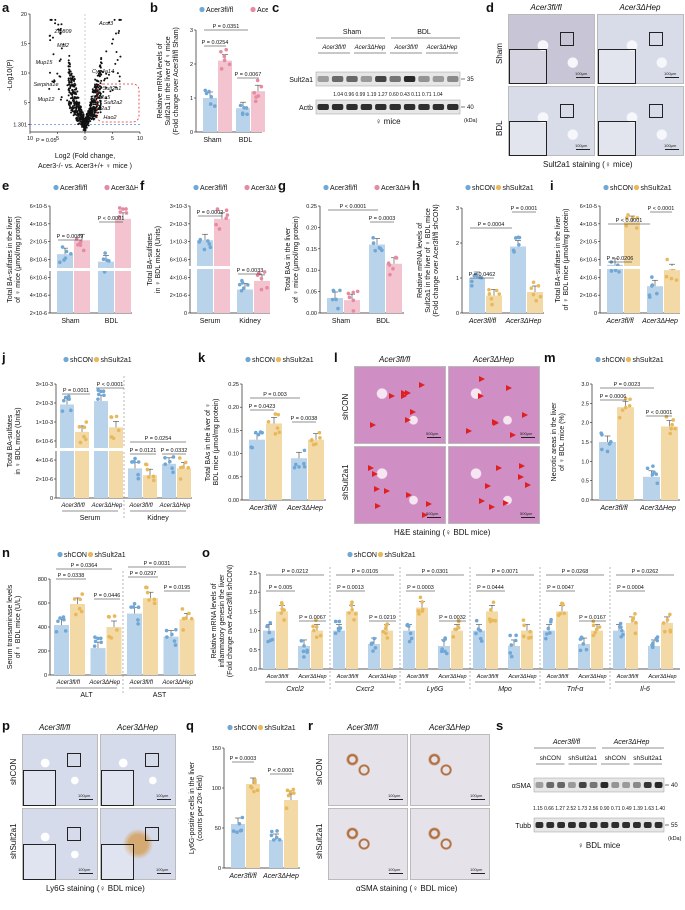 The width and height of the screenshot is (685, 910). I want to click on svg-j-group-label: Acer3ΔHep, so click(175, 506).